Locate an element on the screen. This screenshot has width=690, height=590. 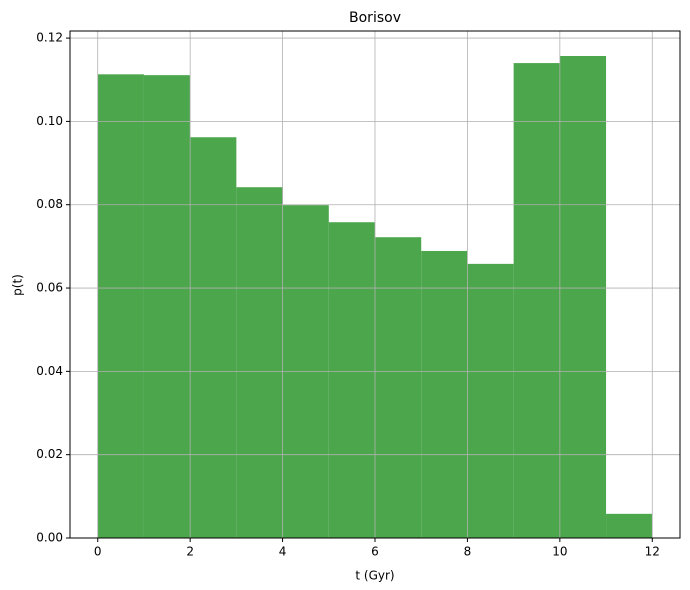
x-tick-label: 12 is located at coordinates (652, 552).